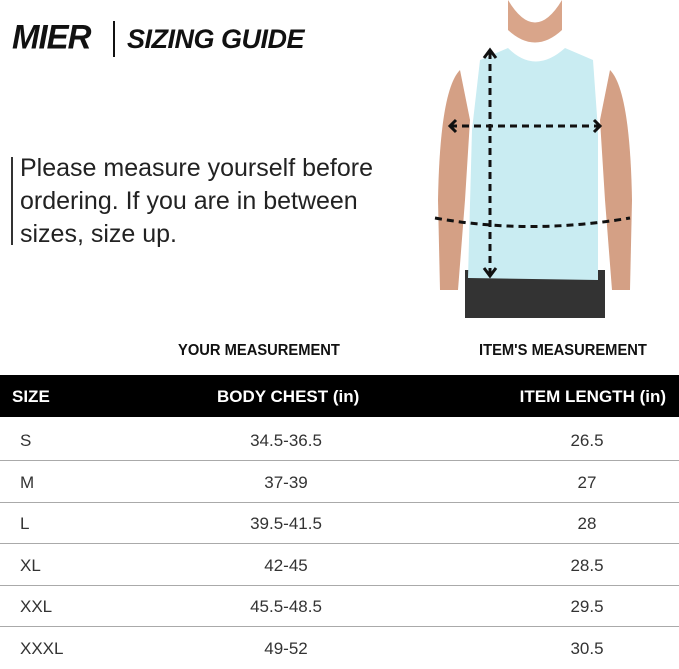 The height and width of the screenshot is (669, 679). What do you see at coordinates (587, 524) in the screenshot?
I see `length-cell: 28` at bounding box center [587, 524].